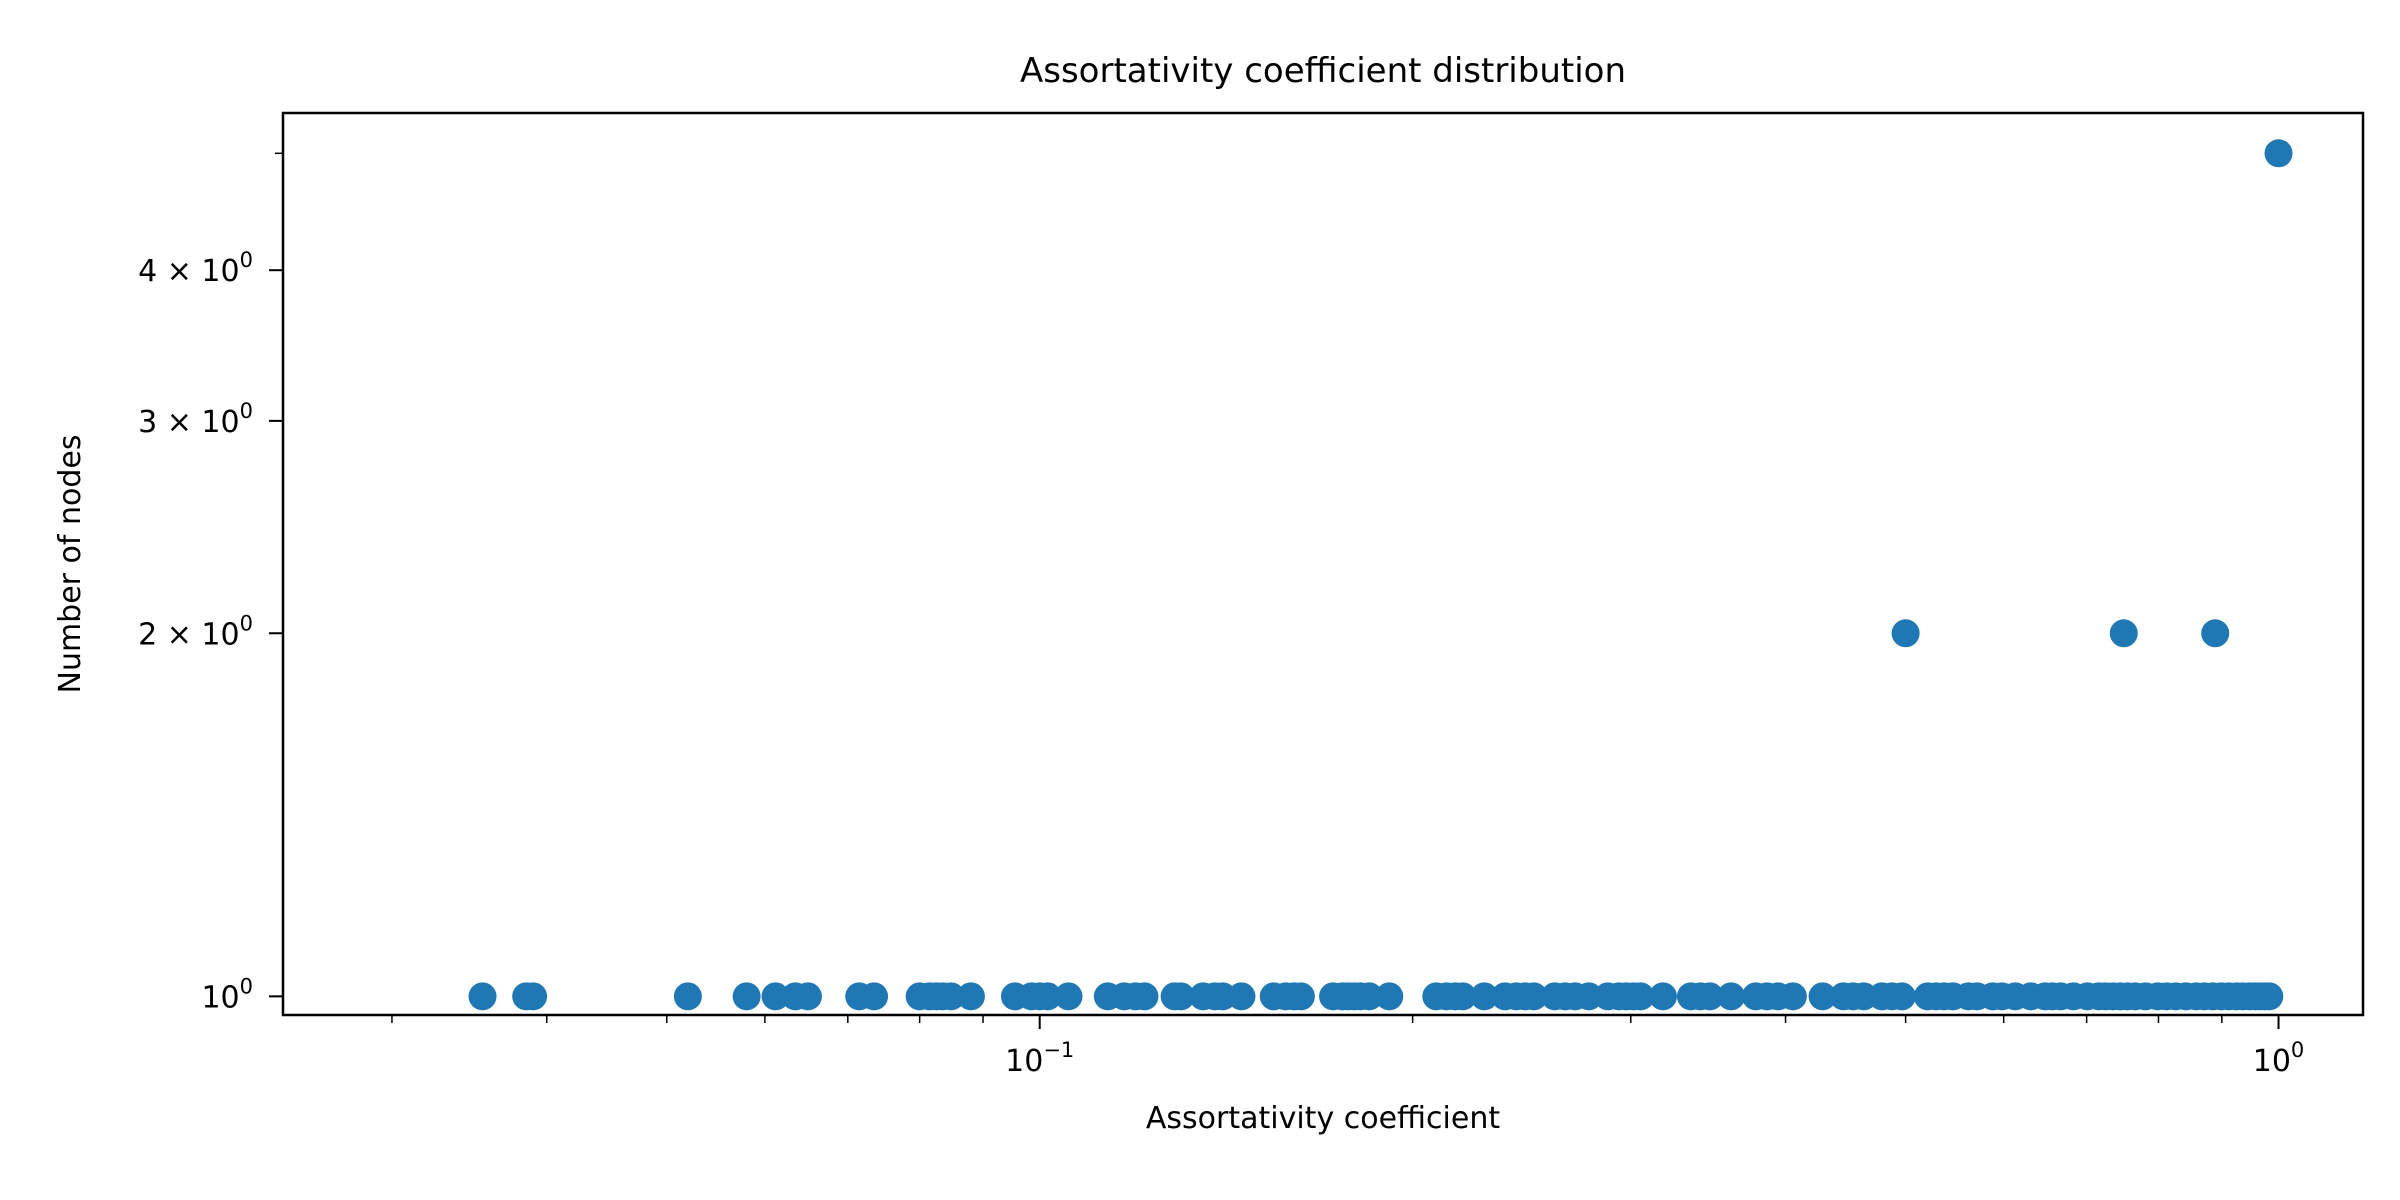 This screenshot has height=1200, width=2400. I want to click on y-tick-label: 4 × 100, so click(195, 268).